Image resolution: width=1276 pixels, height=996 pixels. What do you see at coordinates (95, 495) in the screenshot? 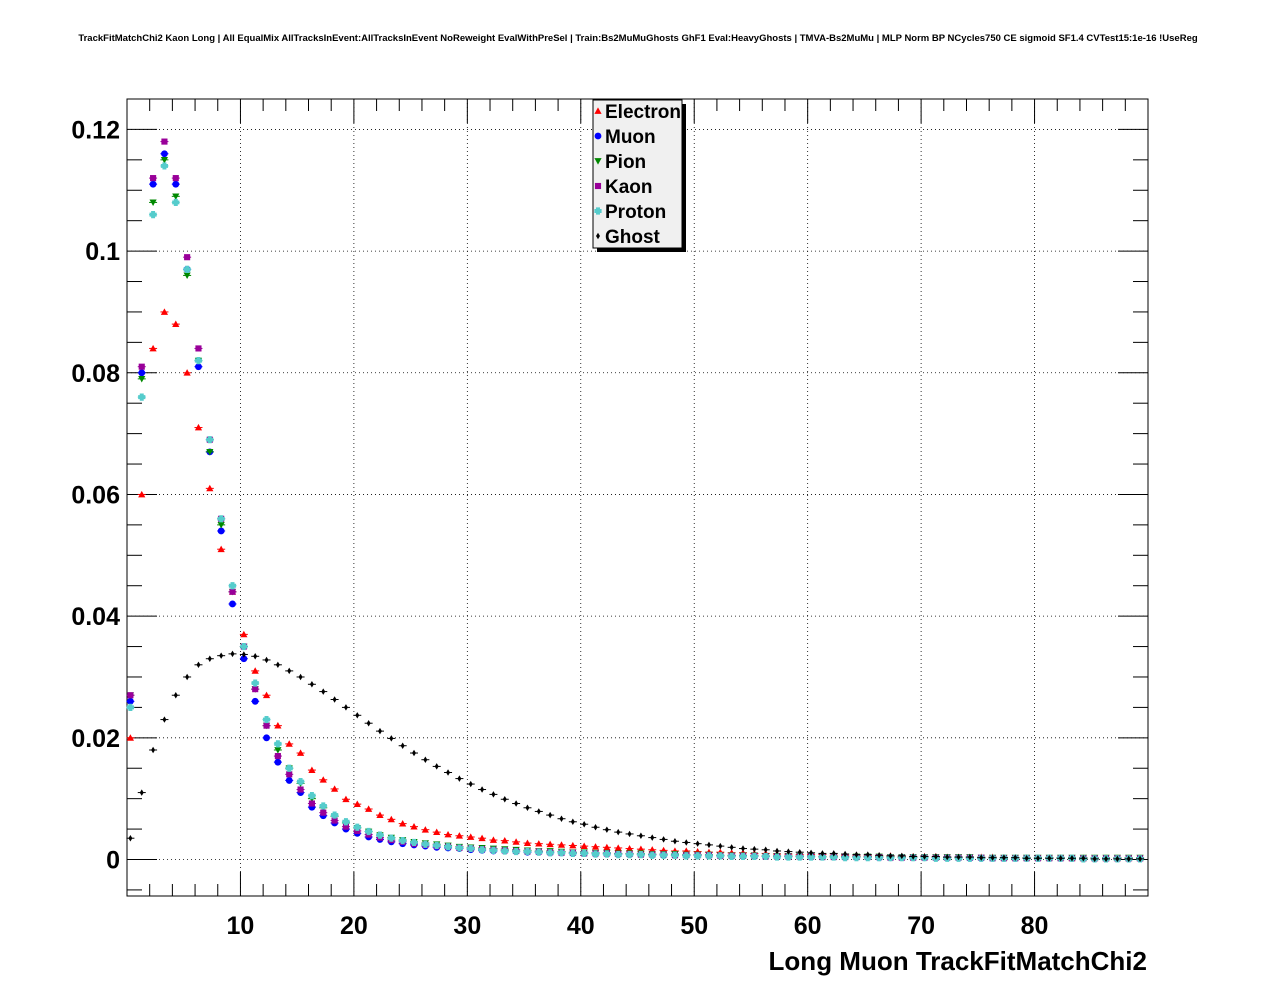
I see `y-tick-labels: 0 0.02 0.04 0.06 0.08 0.1 0.12` at bounding box center [95, 495].